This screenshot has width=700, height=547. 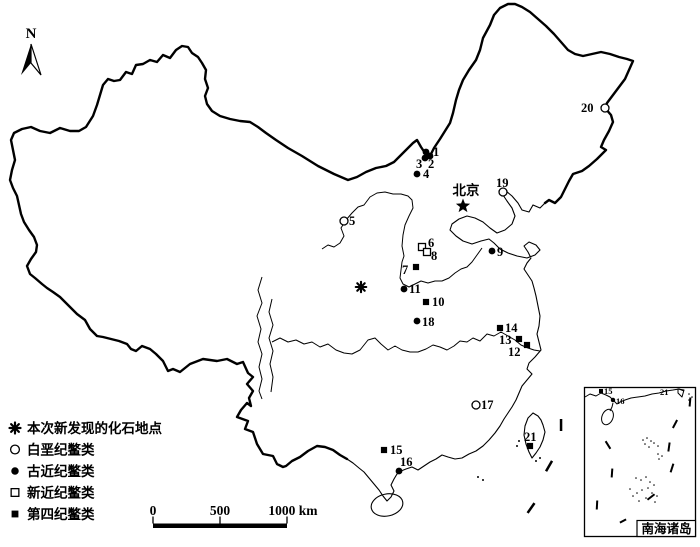 I want to click on site-label-9: 9, so click(x=500, y=252).